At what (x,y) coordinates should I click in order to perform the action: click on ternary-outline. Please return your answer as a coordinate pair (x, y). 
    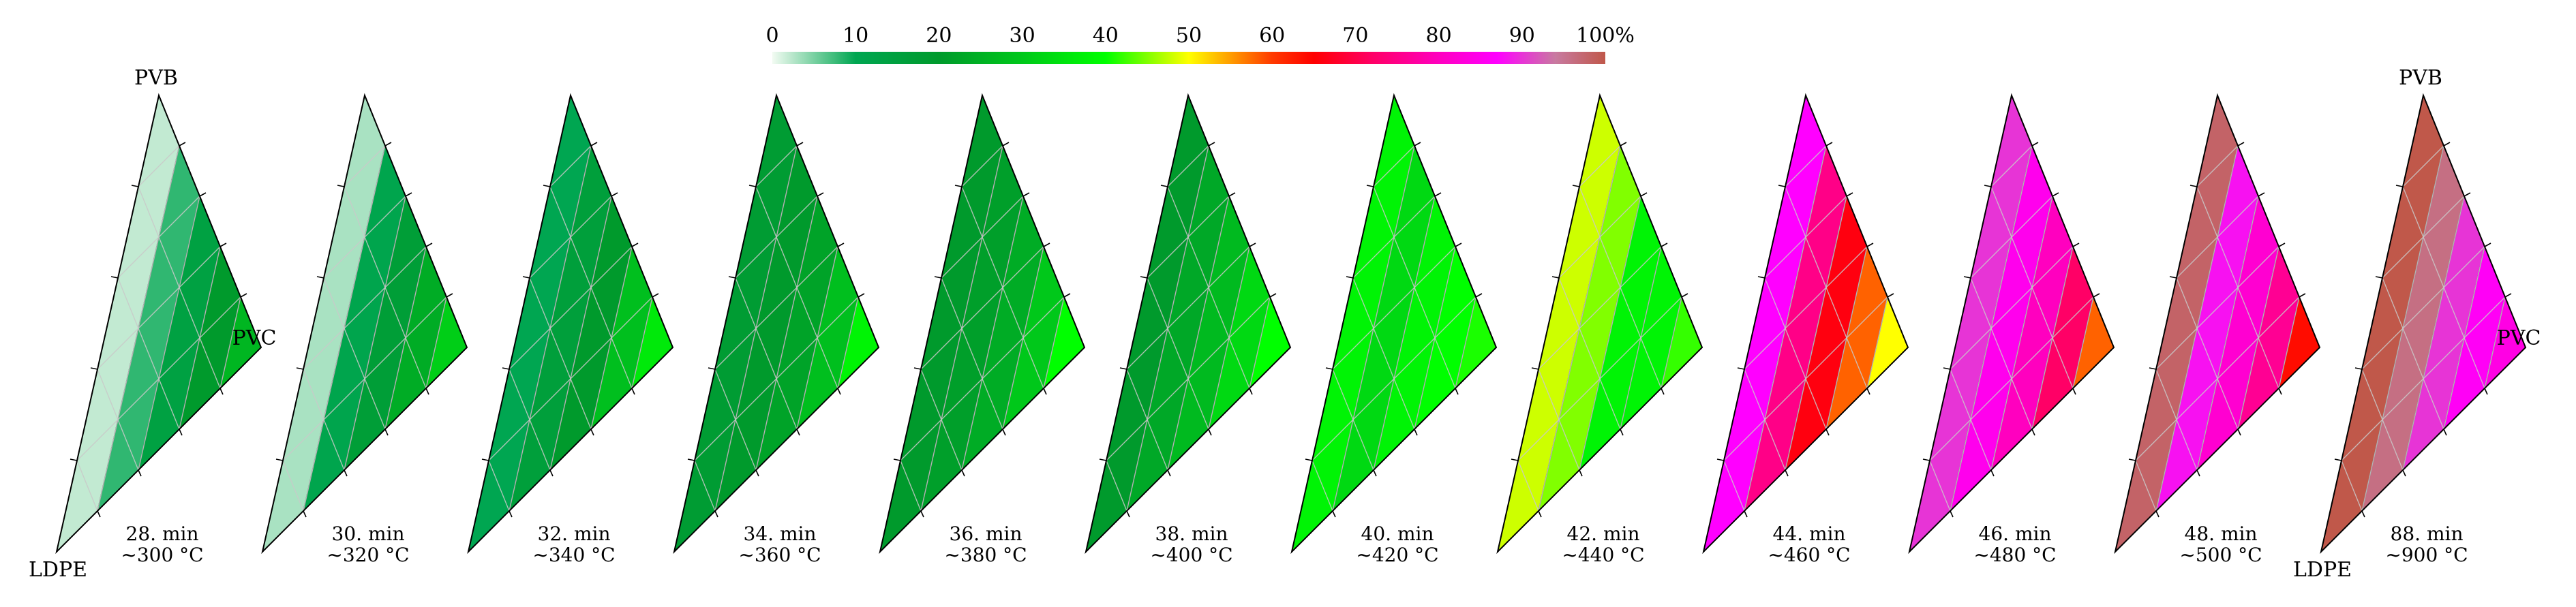
    Looking at the image, I should click on (776, 324).